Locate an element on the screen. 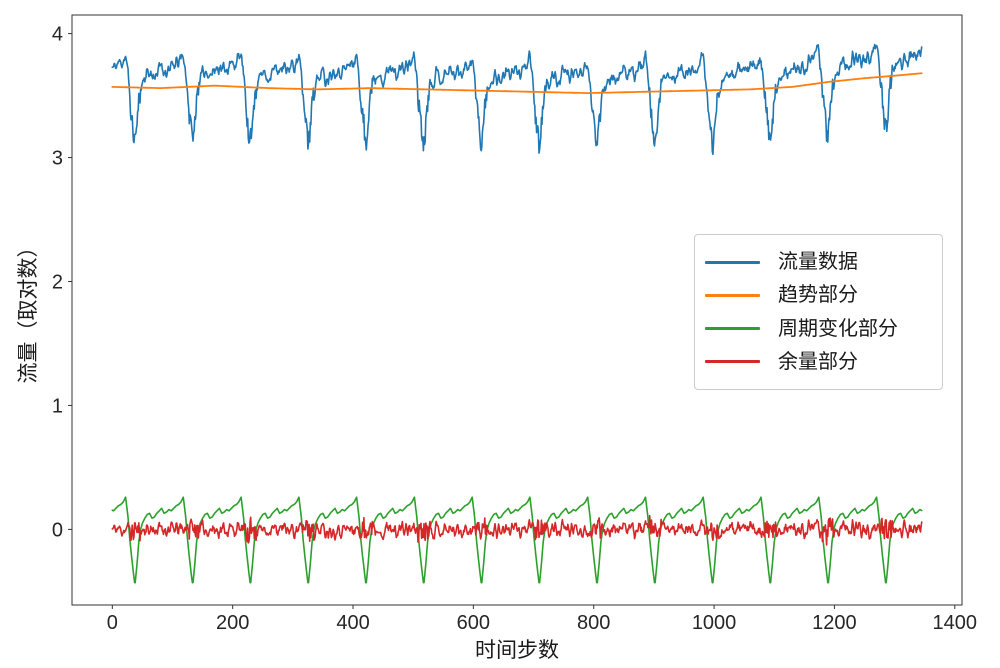  y-tick-label: 3 is located at coordinates (57, 159).